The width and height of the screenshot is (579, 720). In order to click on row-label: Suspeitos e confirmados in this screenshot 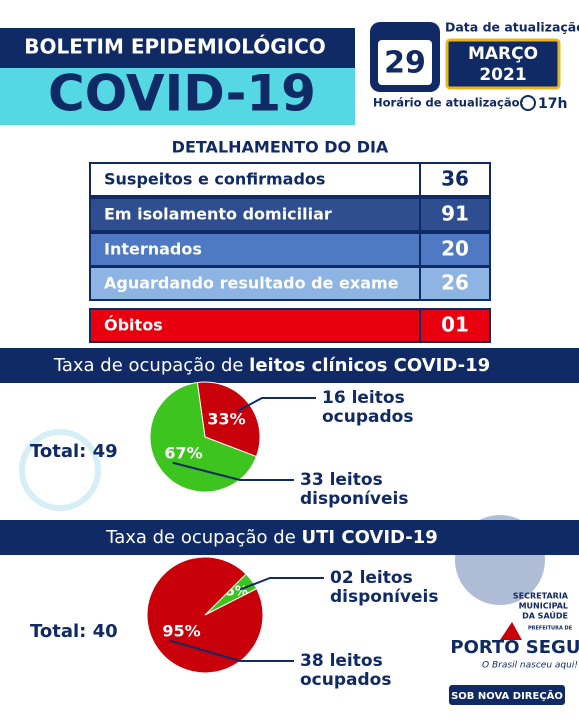, I will do `click(214, 179)`.